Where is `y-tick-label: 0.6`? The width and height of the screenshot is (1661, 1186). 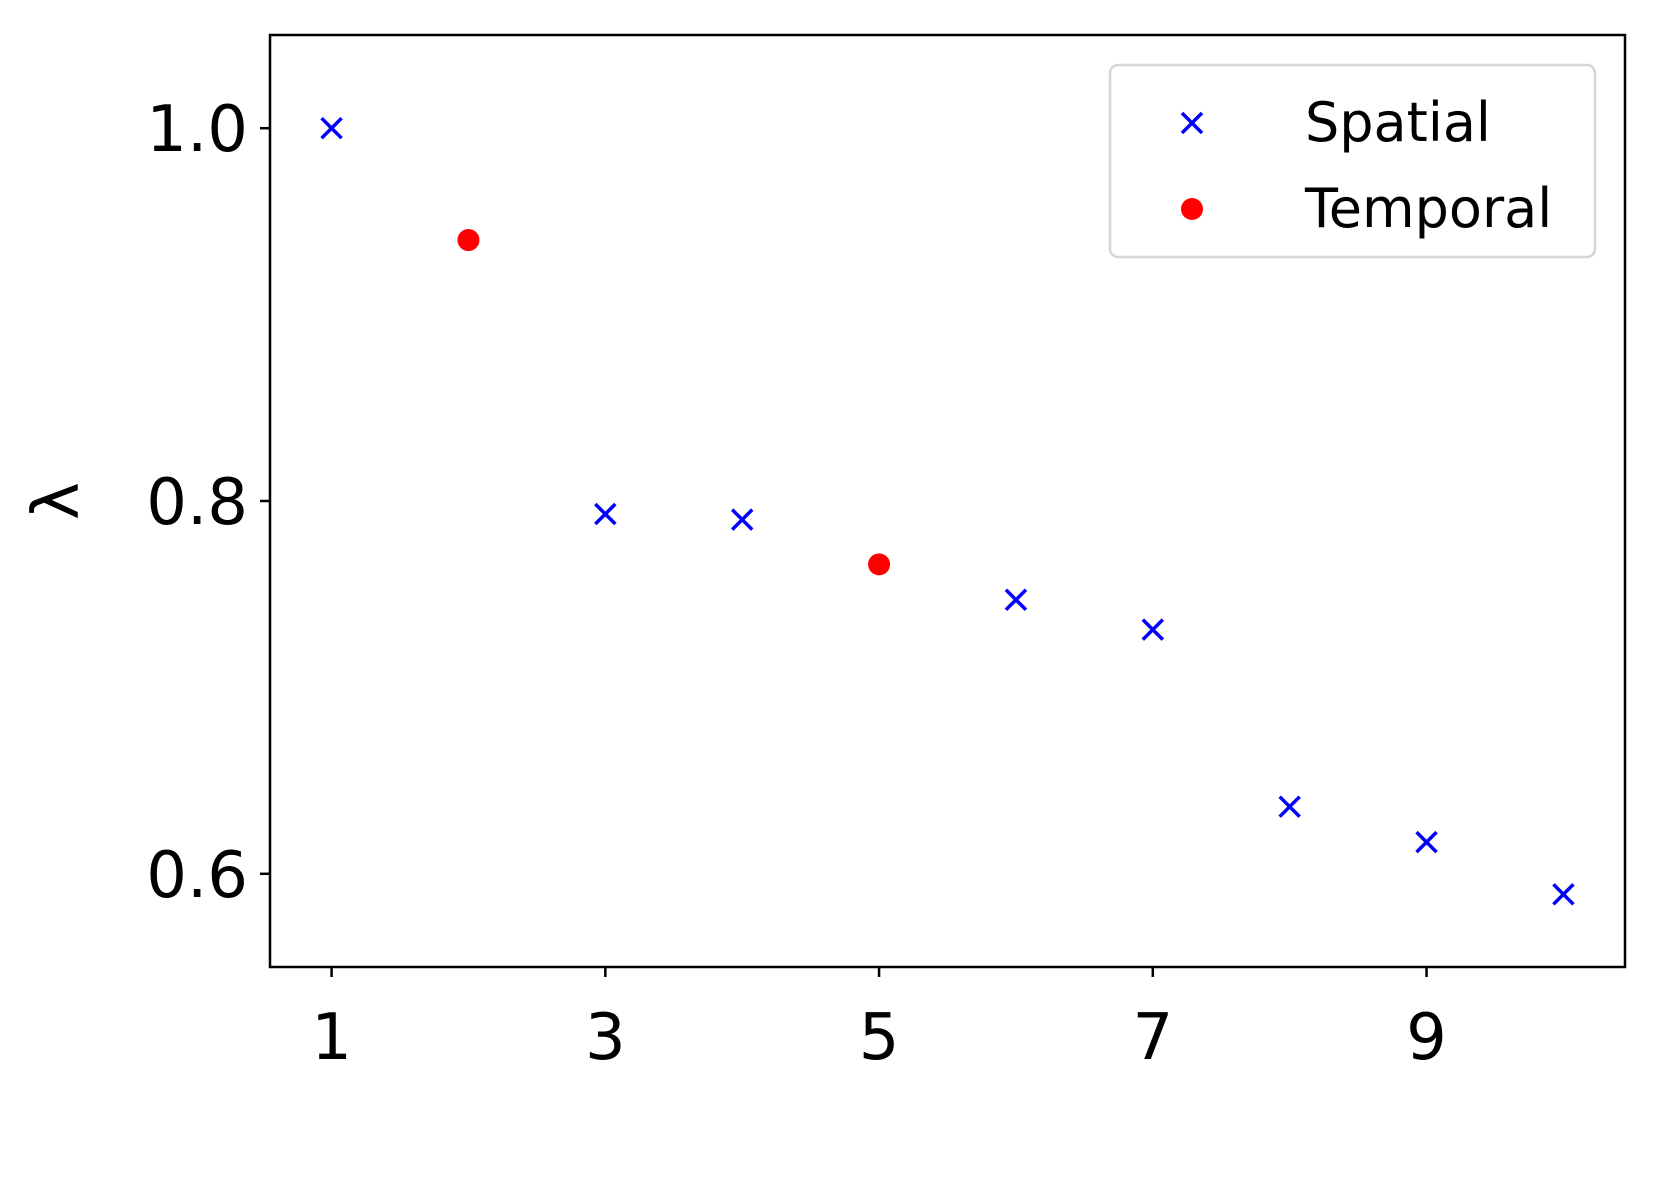 y-tick-label: 0.6 is located at coordinates (197, 876).